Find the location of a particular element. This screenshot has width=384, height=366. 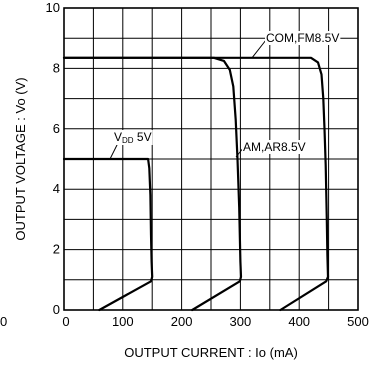

y-tick-label: 2 is located at coordinates (56, 249).